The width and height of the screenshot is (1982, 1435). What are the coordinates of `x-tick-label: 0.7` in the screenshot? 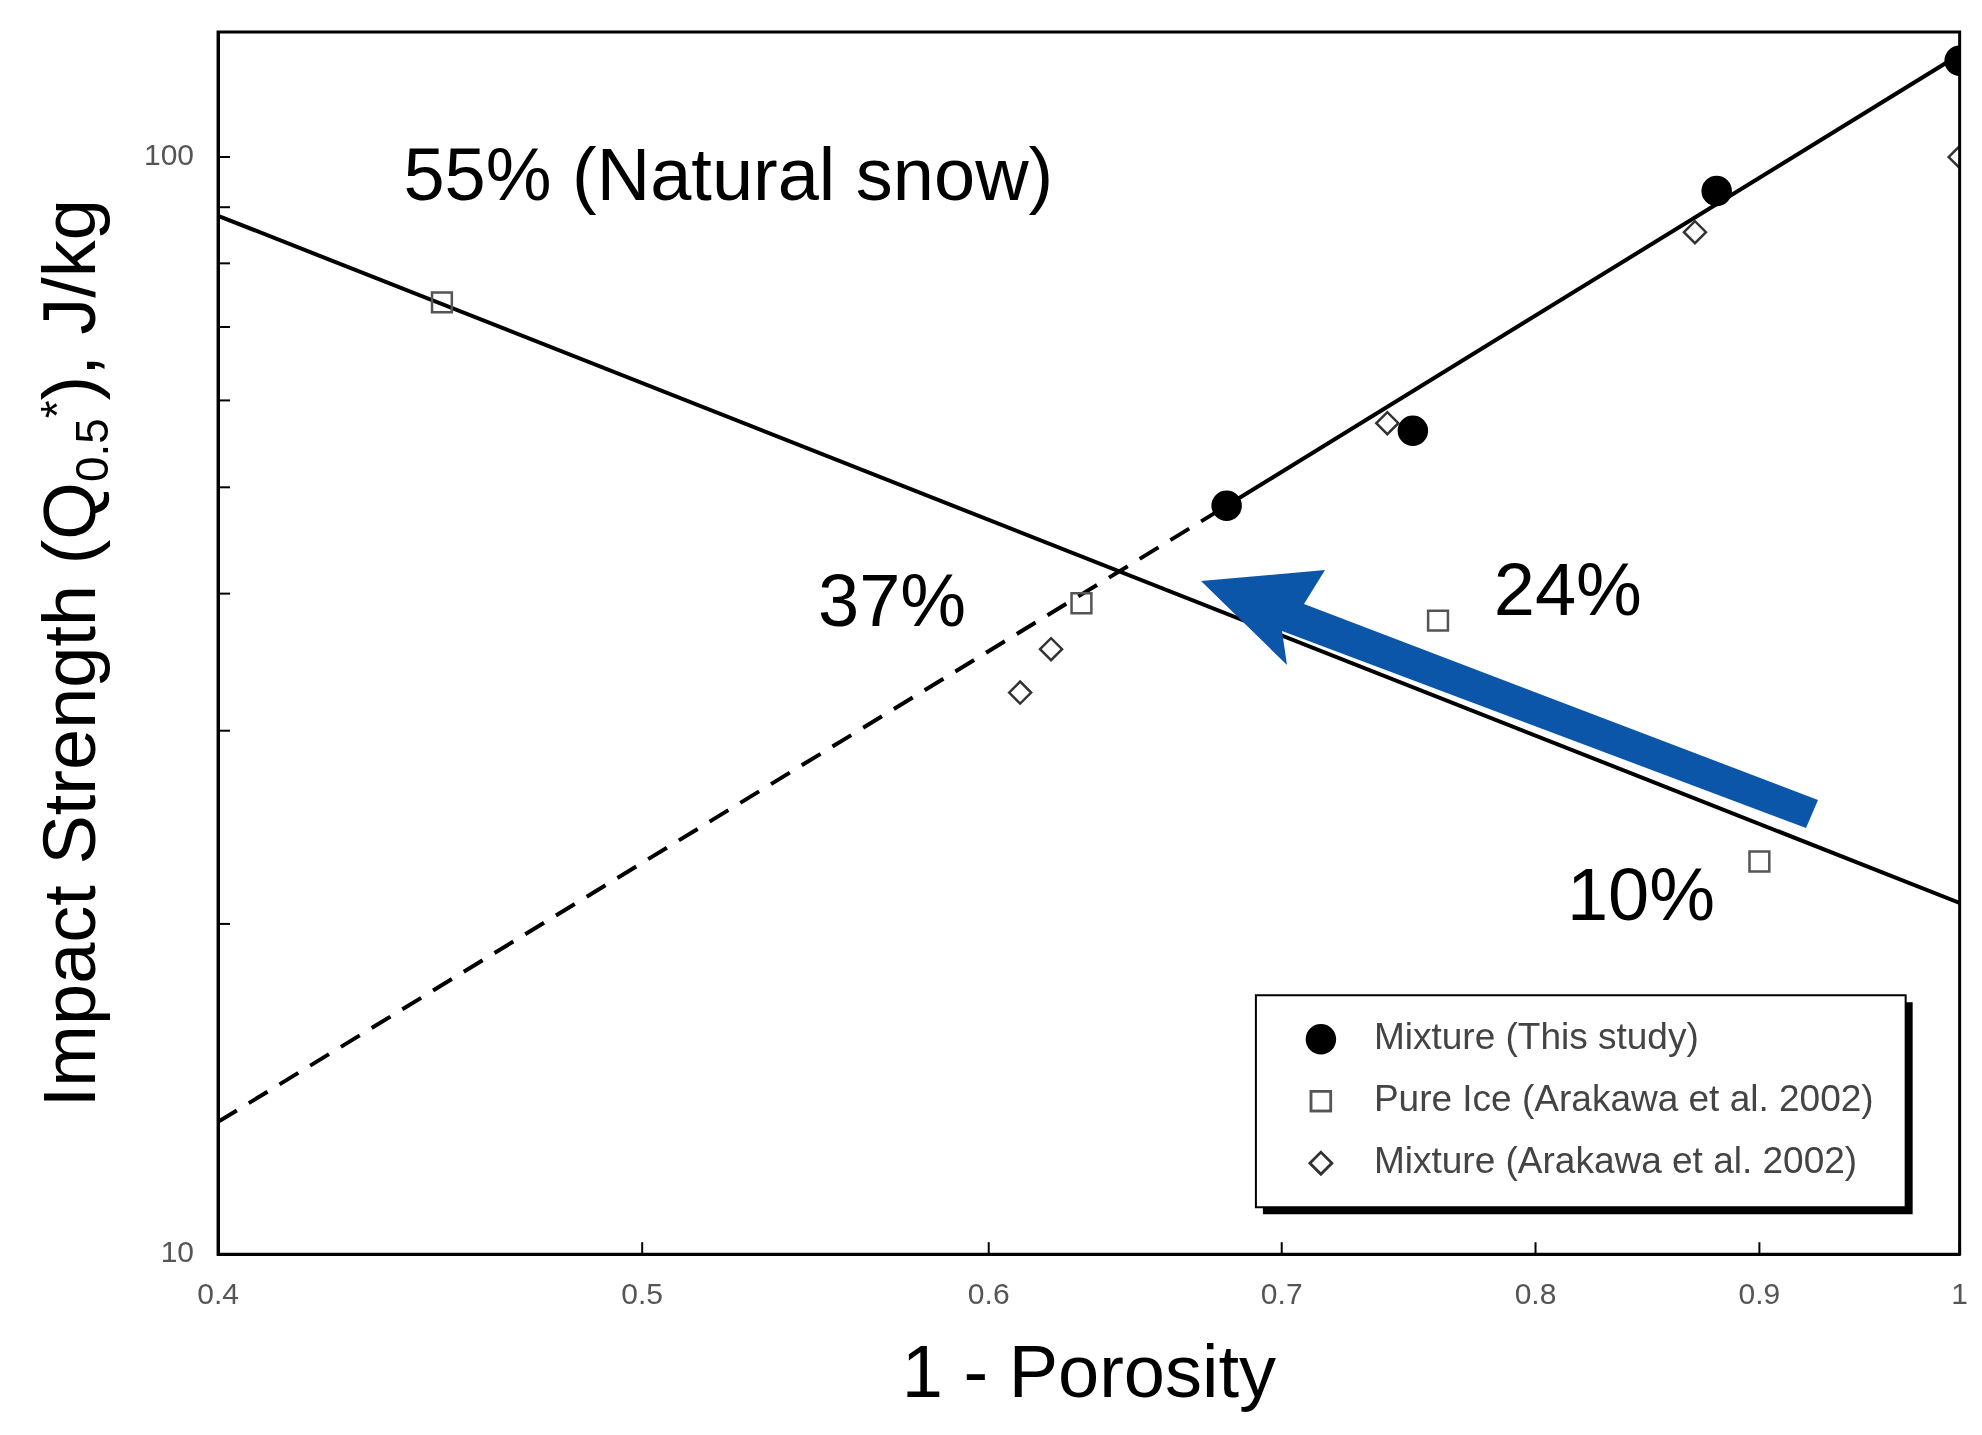 It's located at (1281, 1294).